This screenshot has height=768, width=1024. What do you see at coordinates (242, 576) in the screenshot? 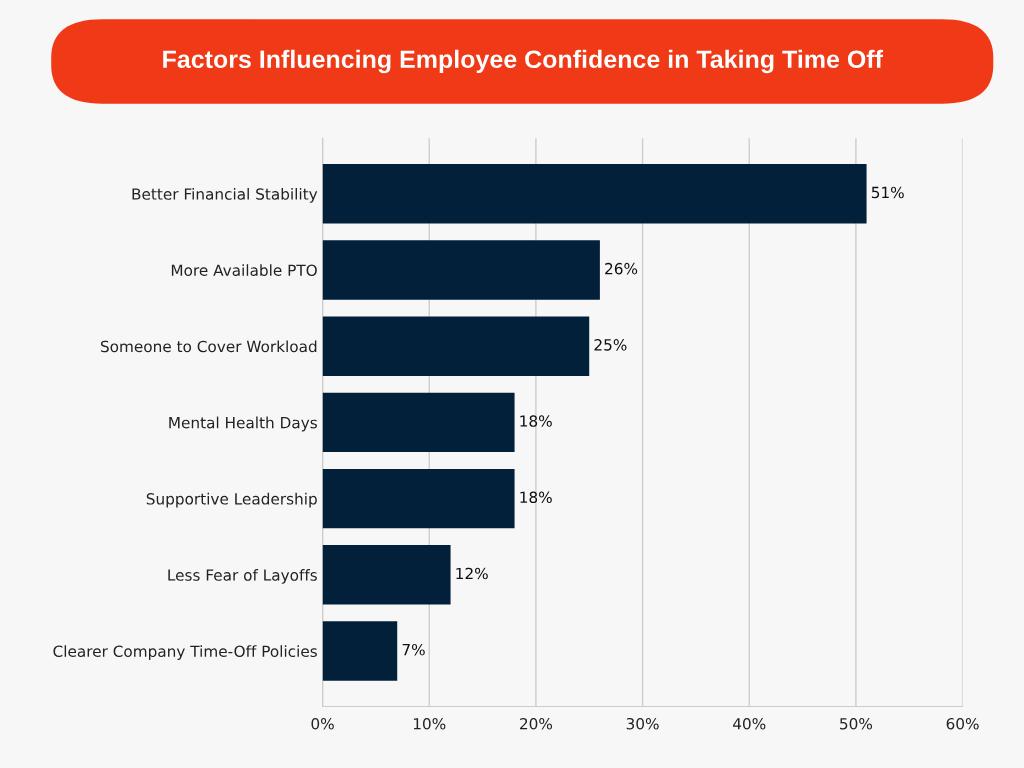
I see `y-tick-label: Less Fear of Layoffs` at bounding box center [242, 576].